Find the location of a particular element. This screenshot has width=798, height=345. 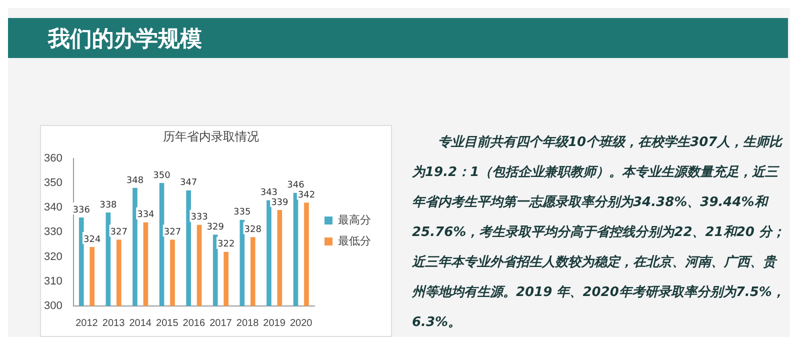

chart-title: 历年省内录取情况 is located at coordinates (211, 136).